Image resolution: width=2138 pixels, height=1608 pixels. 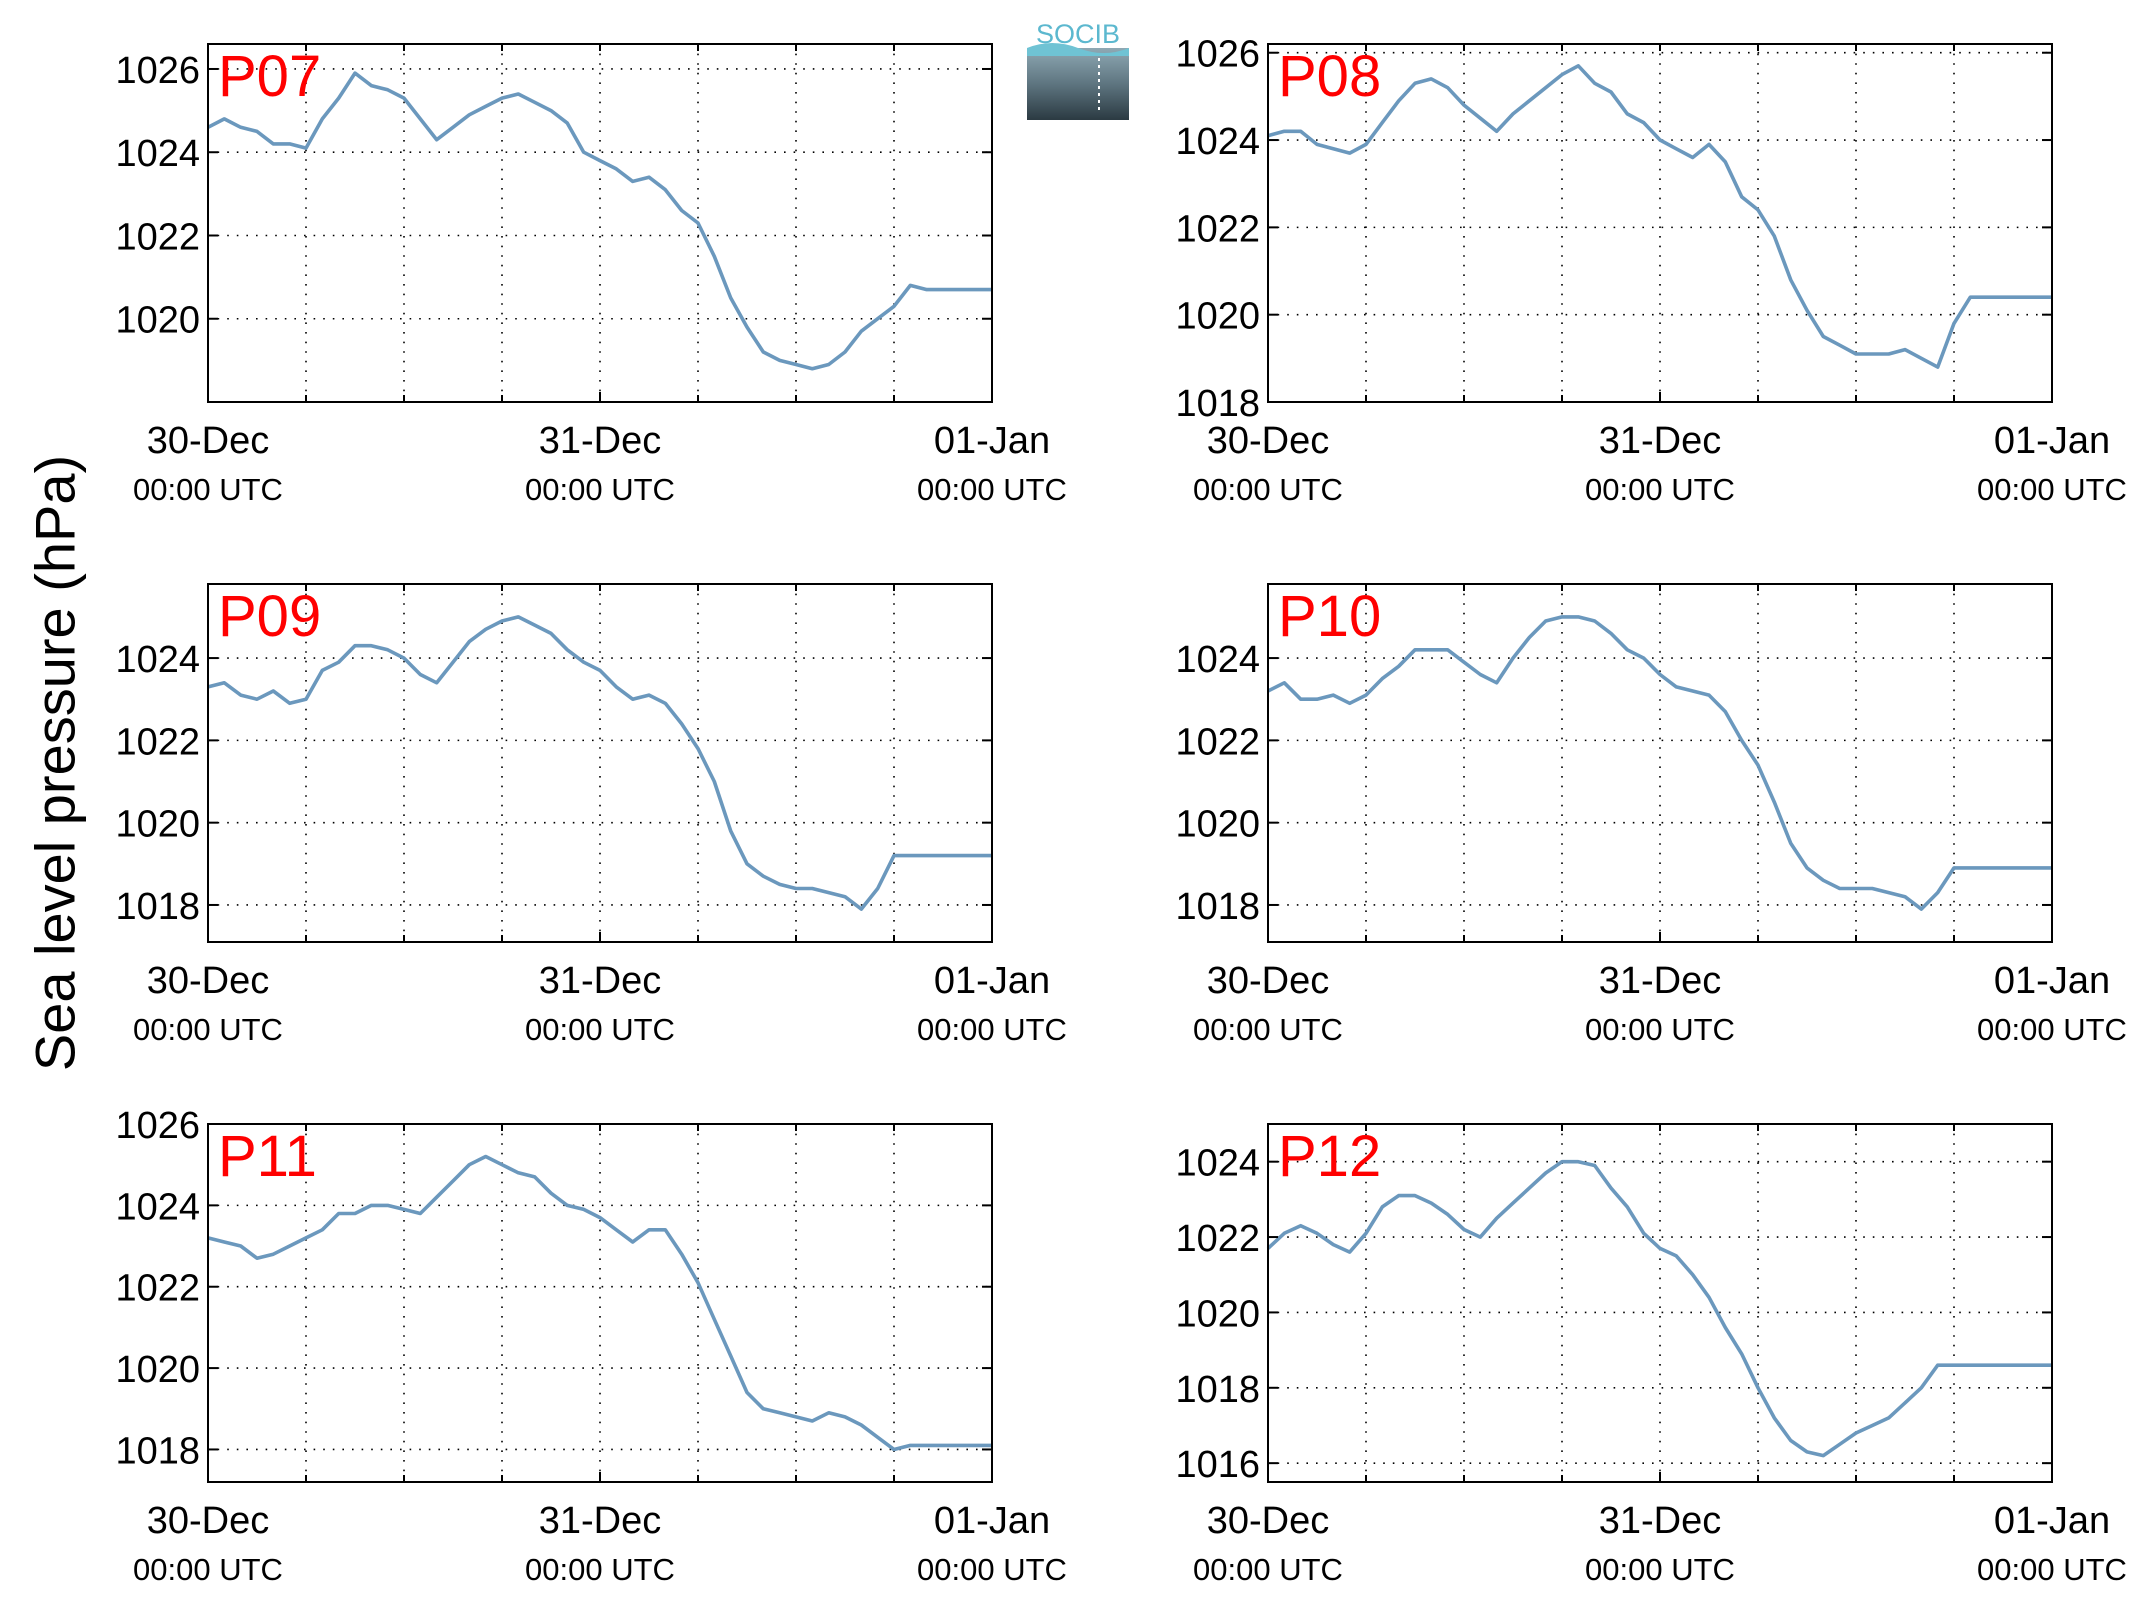 I want to click on series-line-P07, so click(x=599, y=221).